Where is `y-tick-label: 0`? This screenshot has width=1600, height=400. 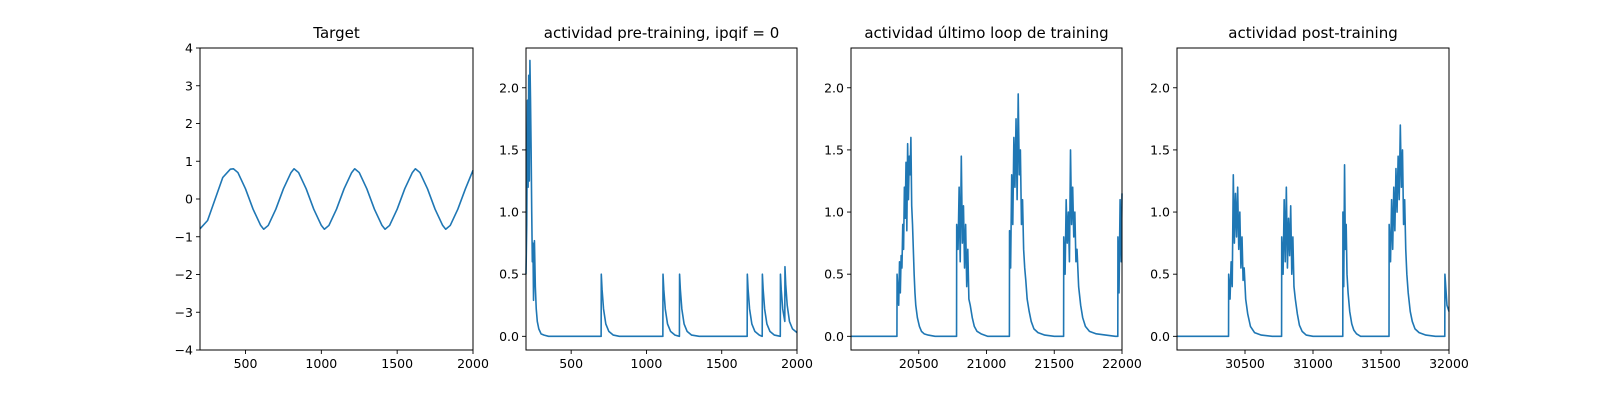 y-tick-label: 0 is located at coordinates (189, 199).